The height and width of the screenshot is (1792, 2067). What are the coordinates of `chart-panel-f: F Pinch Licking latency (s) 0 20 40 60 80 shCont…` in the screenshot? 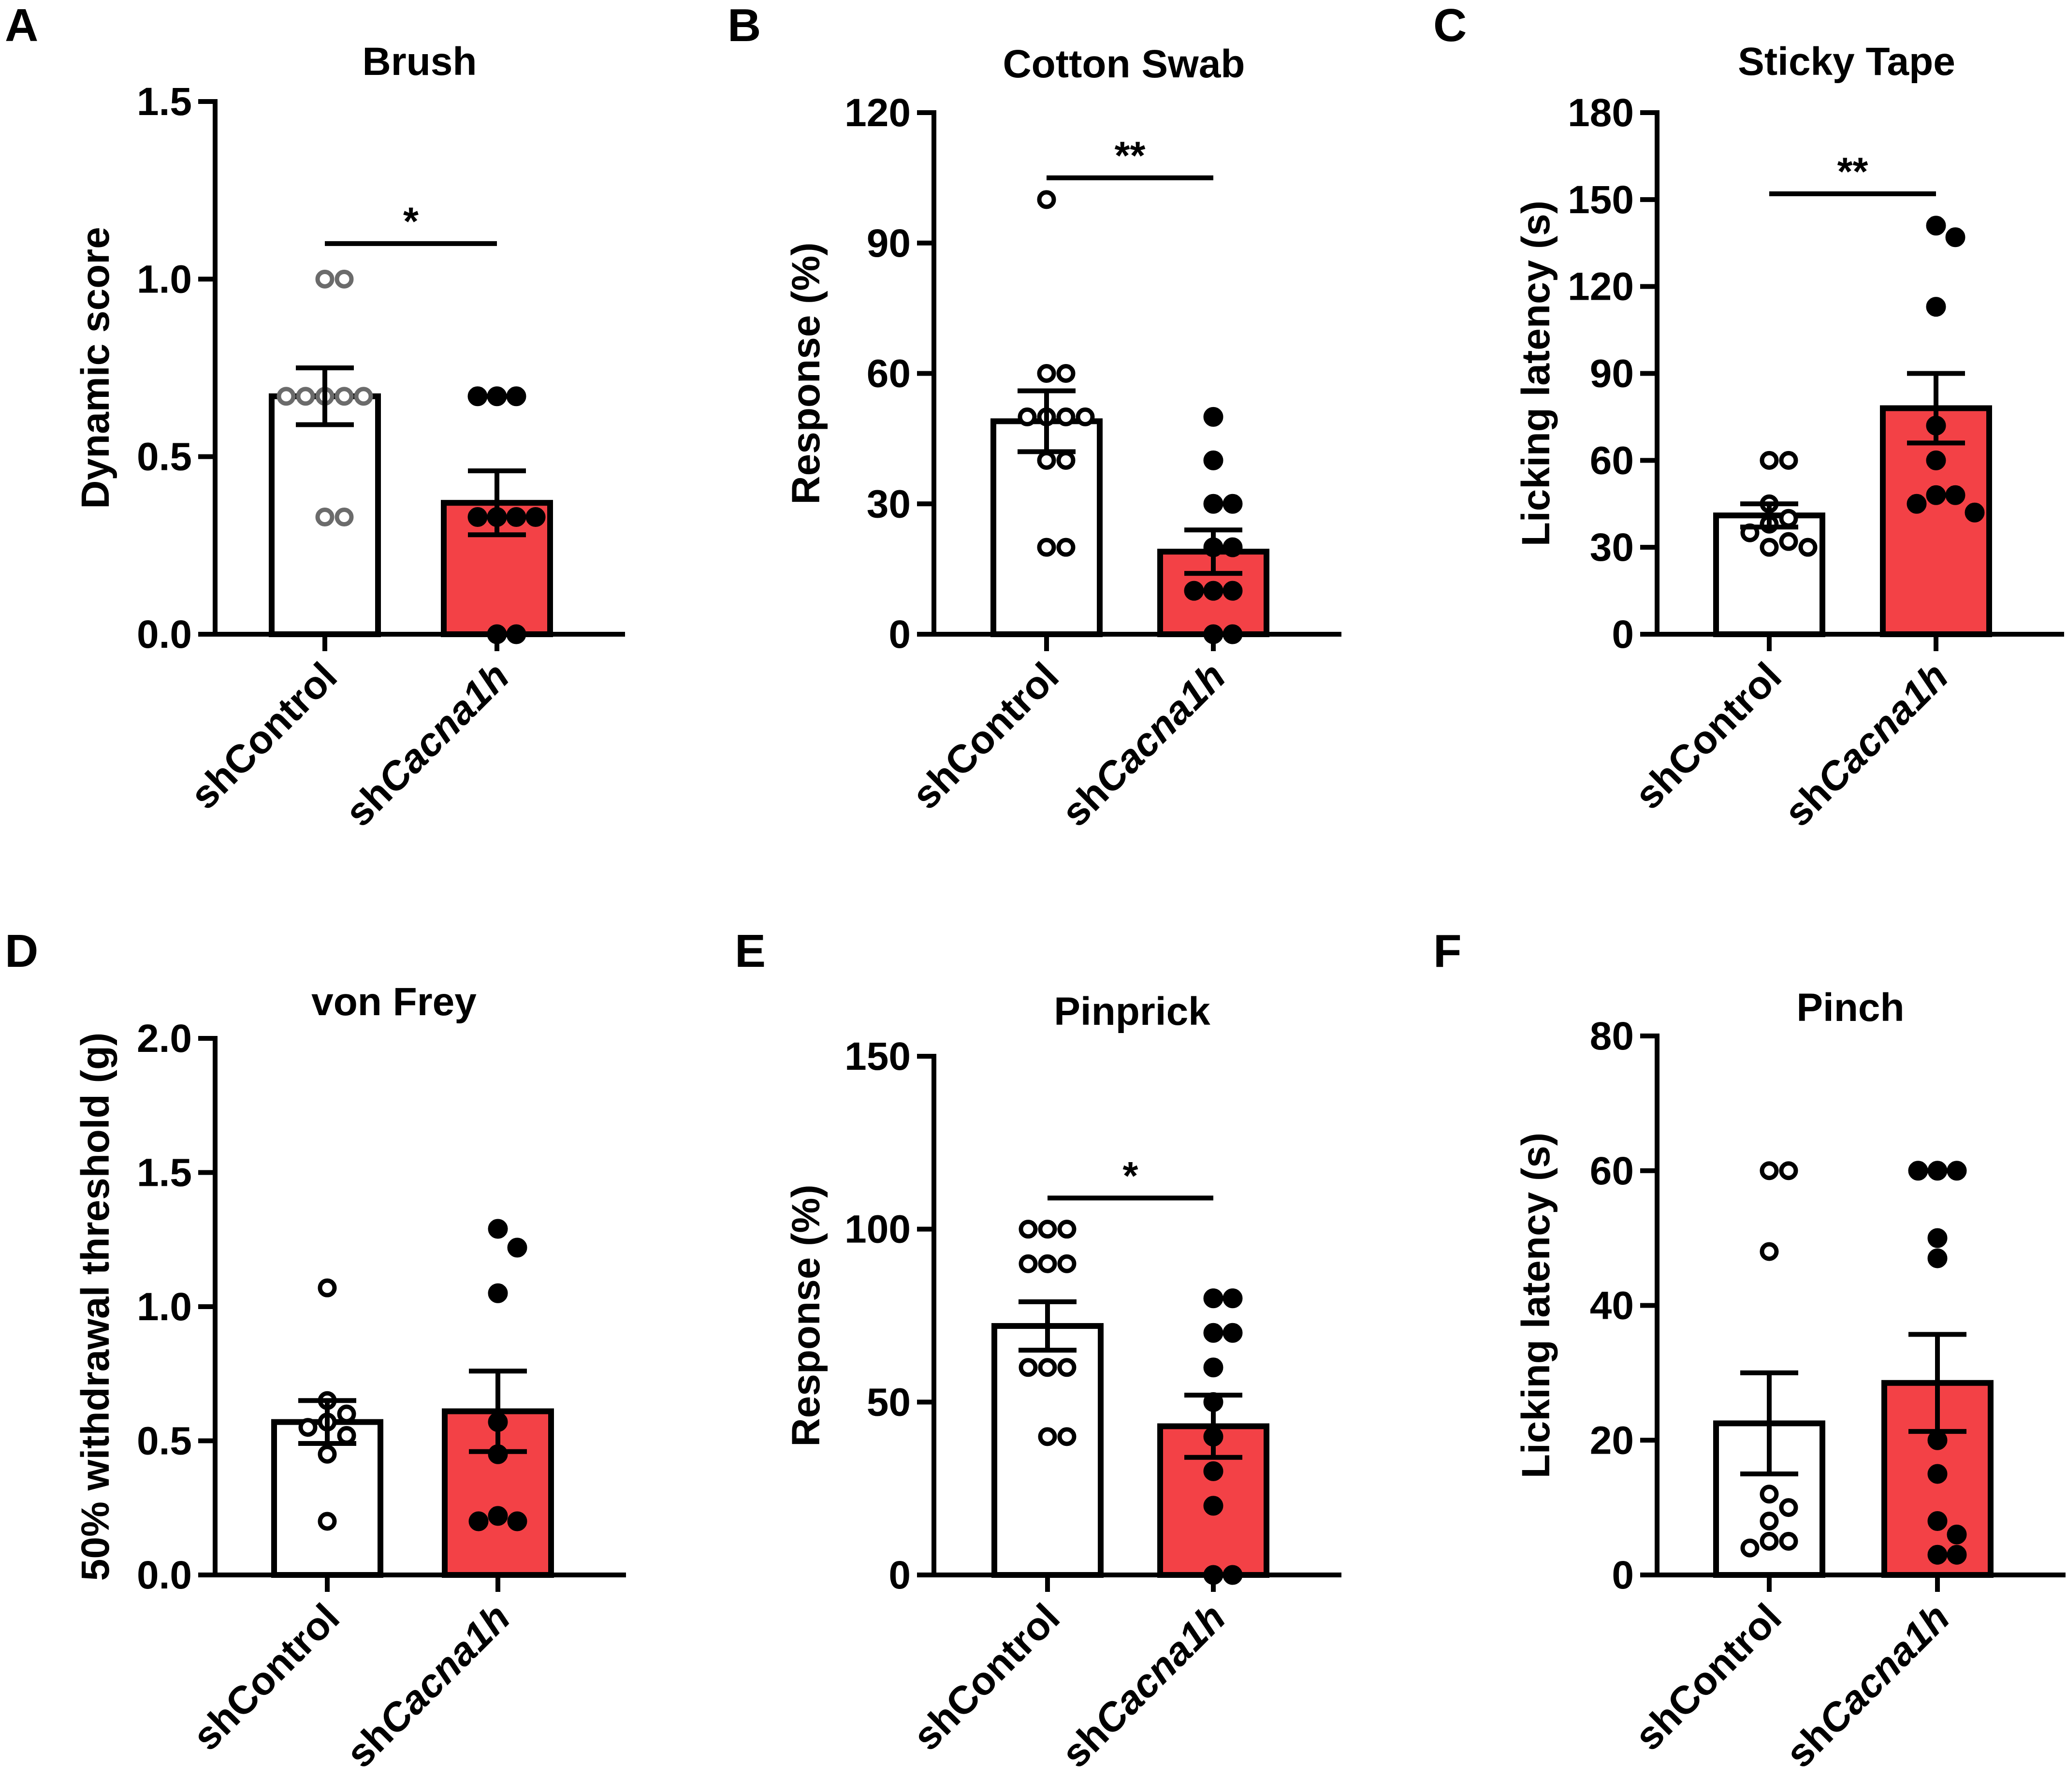 It's located at (1749, 1350).